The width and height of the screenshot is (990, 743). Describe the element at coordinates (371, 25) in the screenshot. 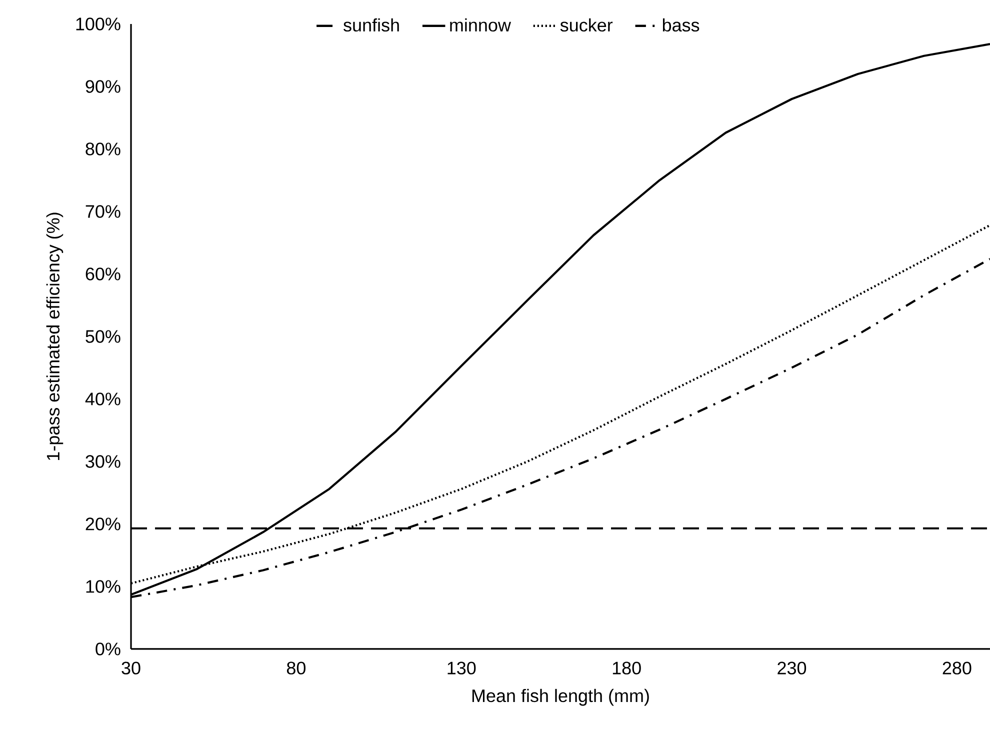

I see `legend-label: sunfish` at that location.